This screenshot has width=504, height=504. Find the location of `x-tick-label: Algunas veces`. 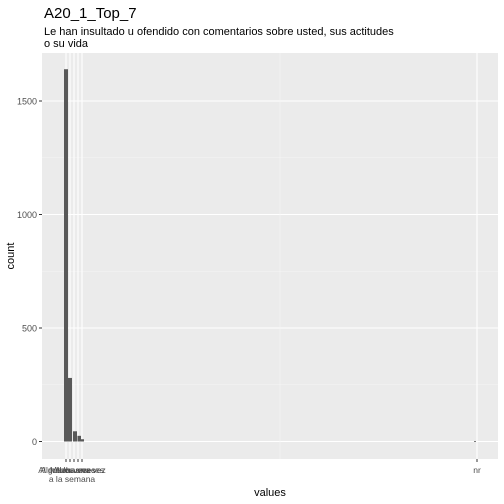

x-tick-label: Algunas veces is located at coordinates (67, 470).